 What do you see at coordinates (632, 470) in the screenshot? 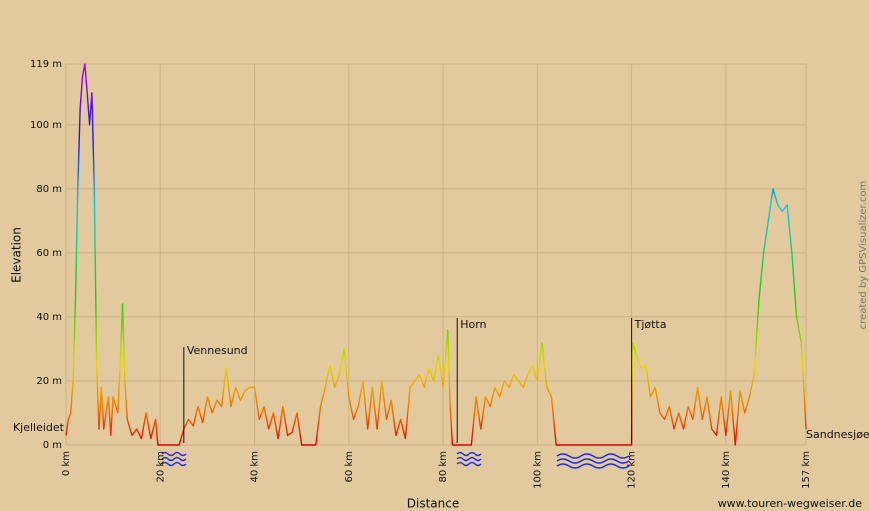
I see `x-tick-label: 120 km` at bounding box center [632, 470].